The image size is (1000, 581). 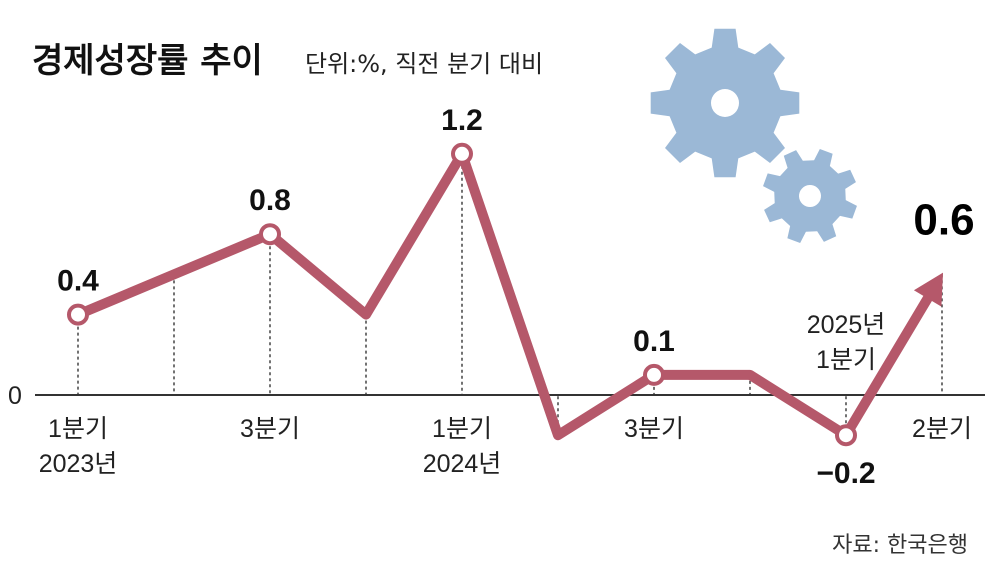 I want to click on gears-decoration, so click(x=753, y=135).